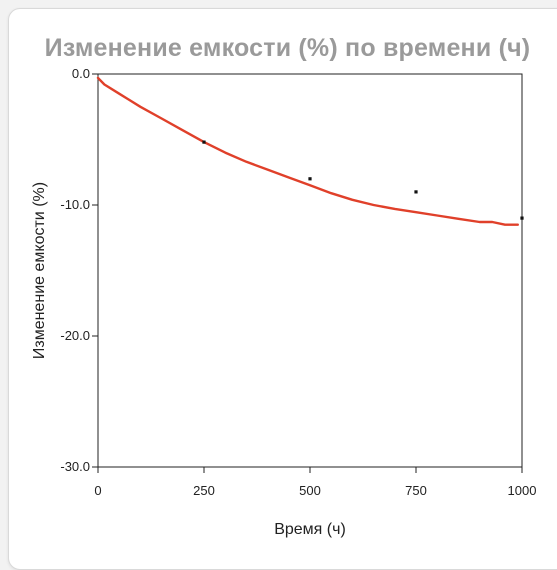  Describe the element at coordinates (310, 490) in the screenshot. I see `x-tick-label: 500` at that location.